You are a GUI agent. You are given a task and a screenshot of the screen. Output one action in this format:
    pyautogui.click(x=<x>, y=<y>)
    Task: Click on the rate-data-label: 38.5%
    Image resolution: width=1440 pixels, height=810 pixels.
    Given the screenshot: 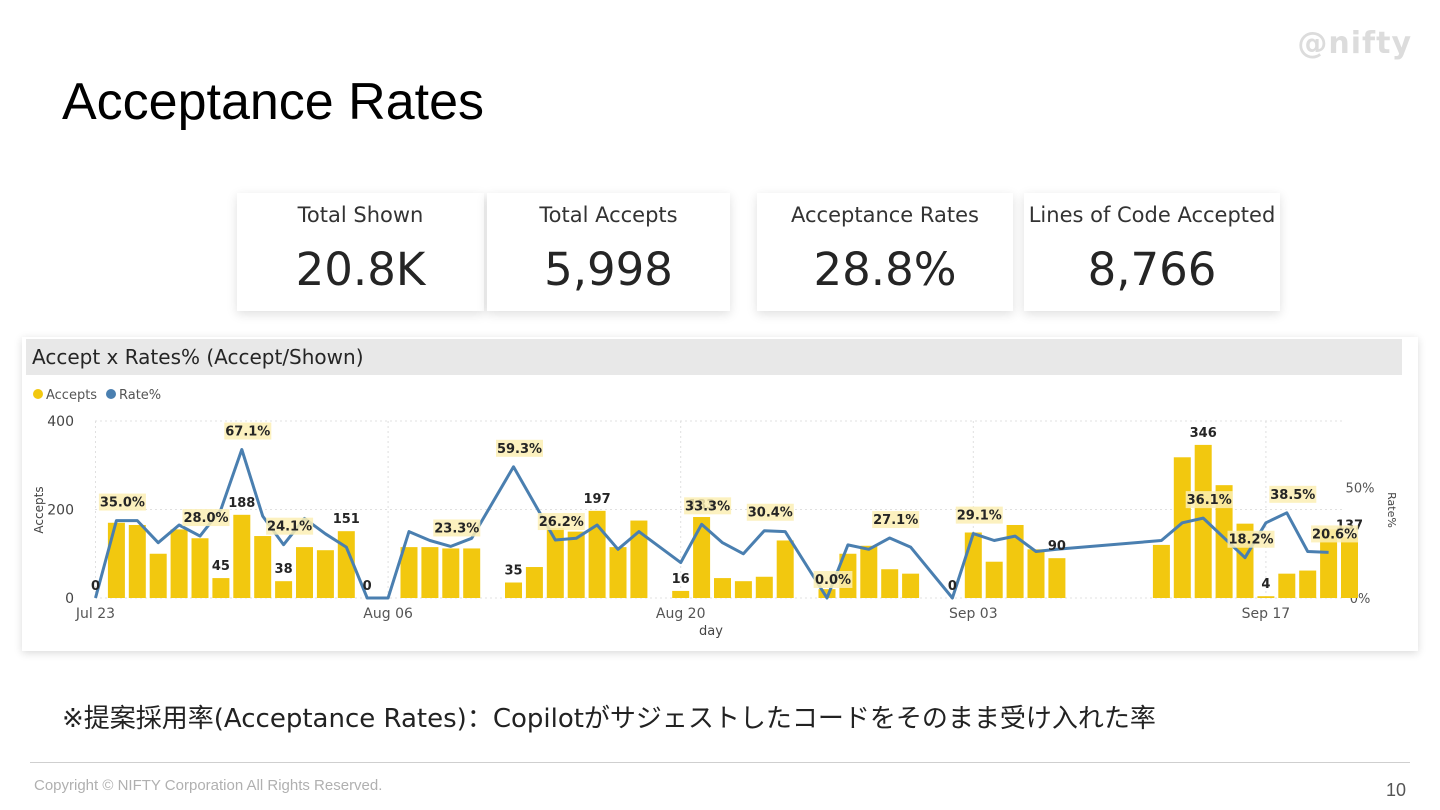 What is the action you would take?
    pyautogui.click(x=1292, y=495)
    